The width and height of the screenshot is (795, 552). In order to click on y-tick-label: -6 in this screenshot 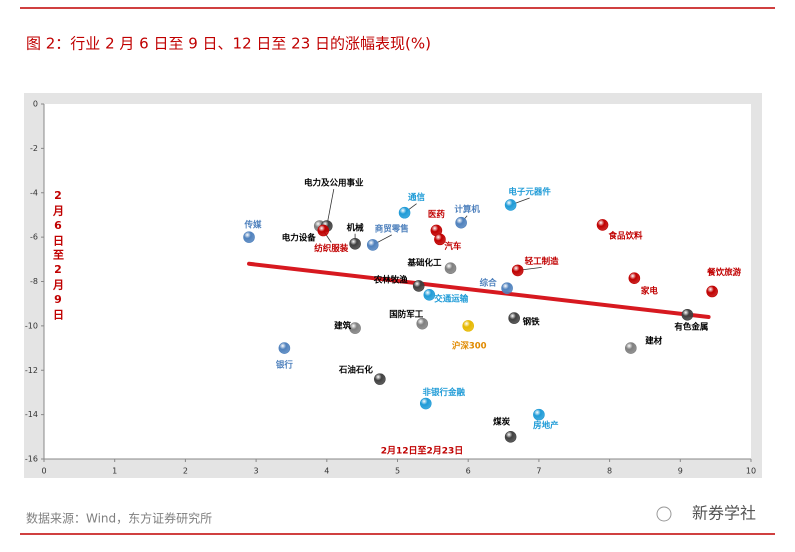, I will do `click(34, 237)`.